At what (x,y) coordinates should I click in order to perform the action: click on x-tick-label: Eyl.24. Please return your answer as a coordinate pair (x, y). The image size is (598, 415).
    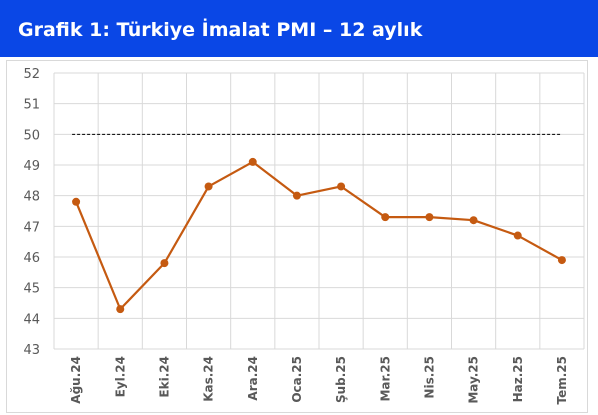
    Looking at the image, I should click on (120, 376).